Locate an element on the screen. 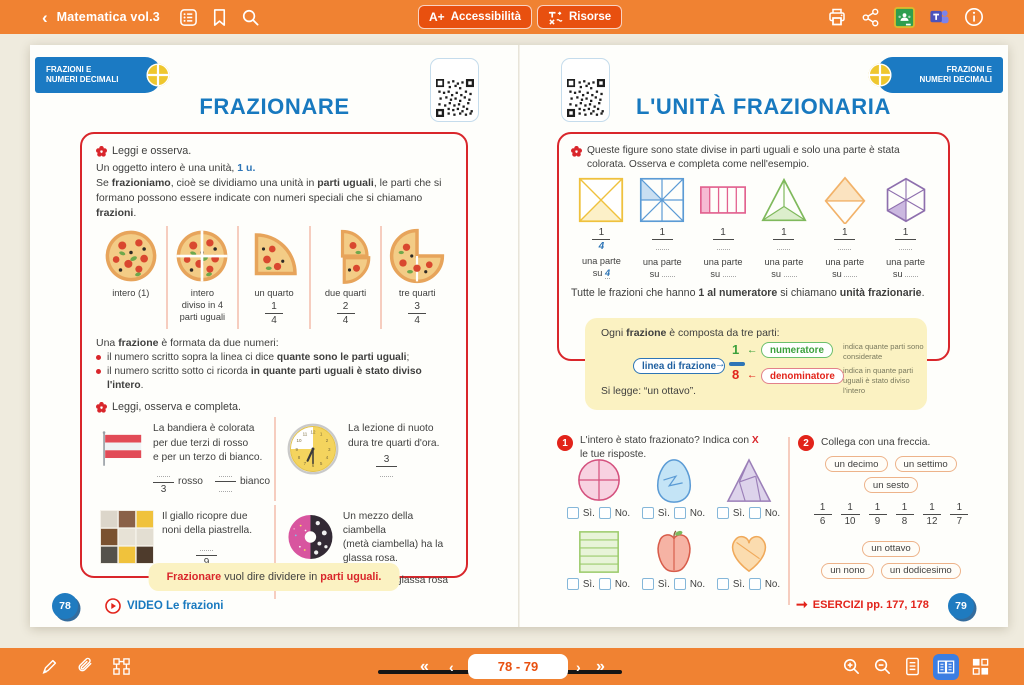 The image size is (1024, 685). ms-teams-icon is located at coordinates (939, 17).